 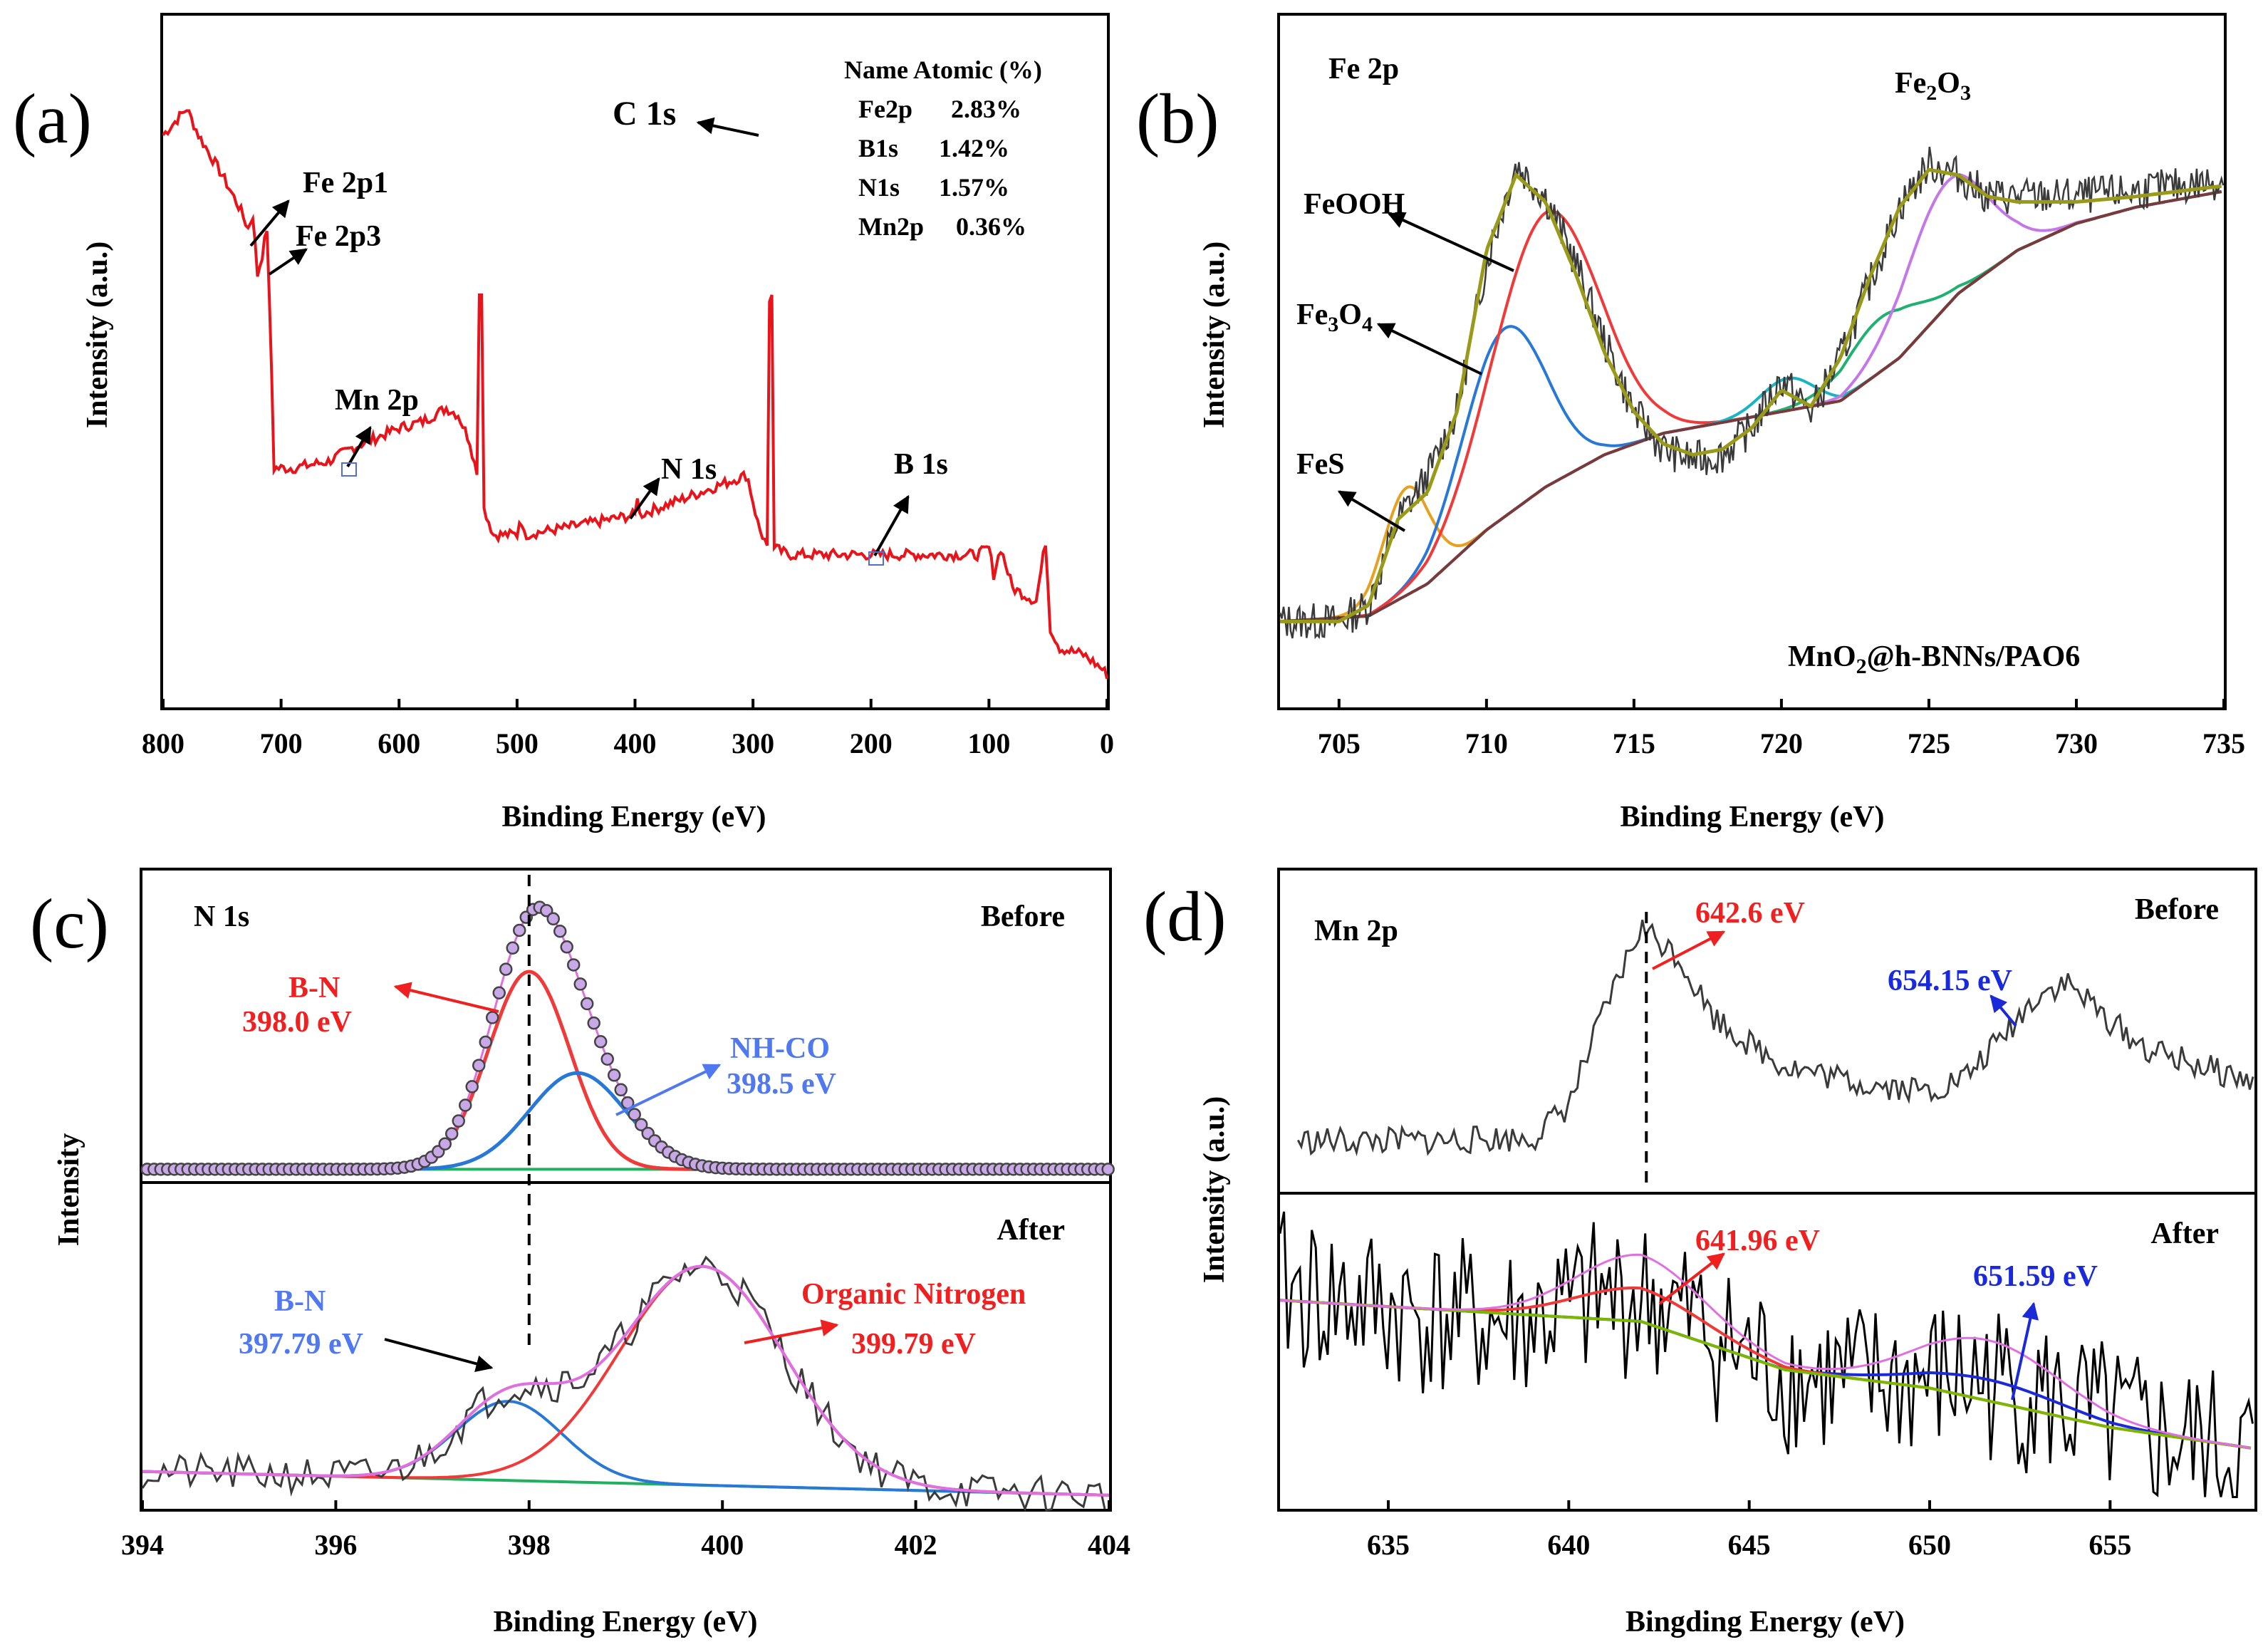 I want to click on arrow-organic-n, so click(x=791, y=1331).